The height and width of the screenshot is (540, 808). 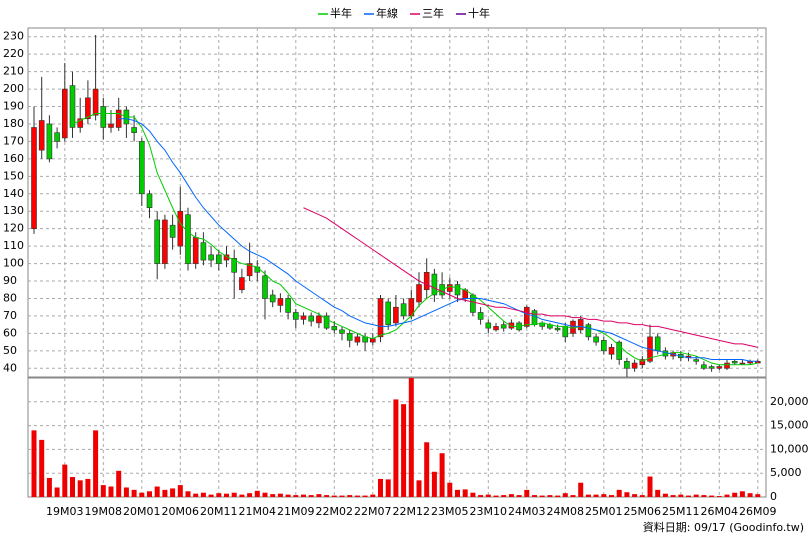 I want to click on legend-label: 十年, so click(x=479, y=13).